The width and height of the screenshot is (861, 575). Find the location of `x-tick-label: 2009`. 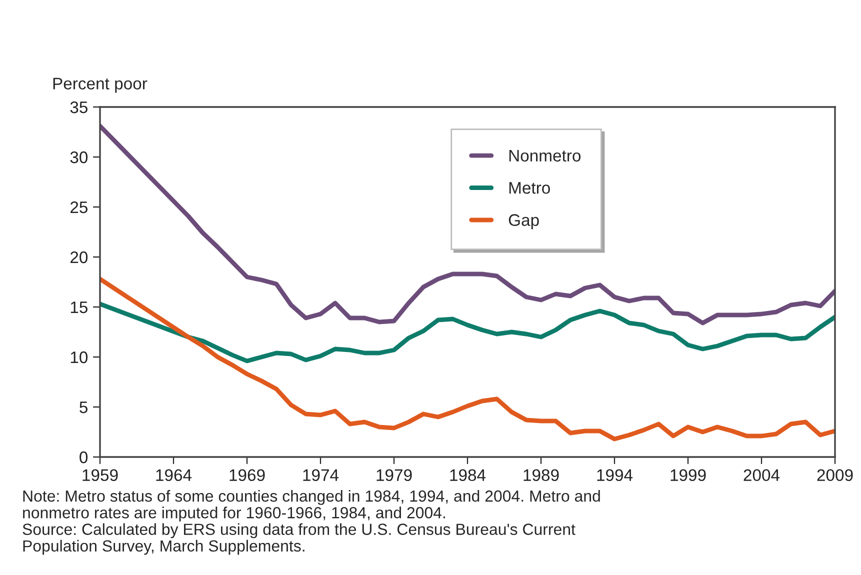

x-tick-label: 2009 is located at coordinates (835, 475).